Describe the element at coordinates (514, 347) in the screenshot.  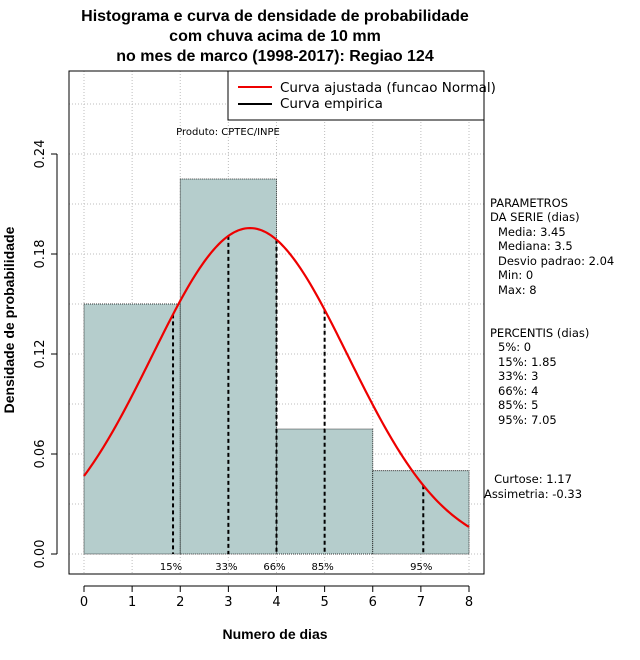
I see `percentile-5: 5%: 0` at that location.